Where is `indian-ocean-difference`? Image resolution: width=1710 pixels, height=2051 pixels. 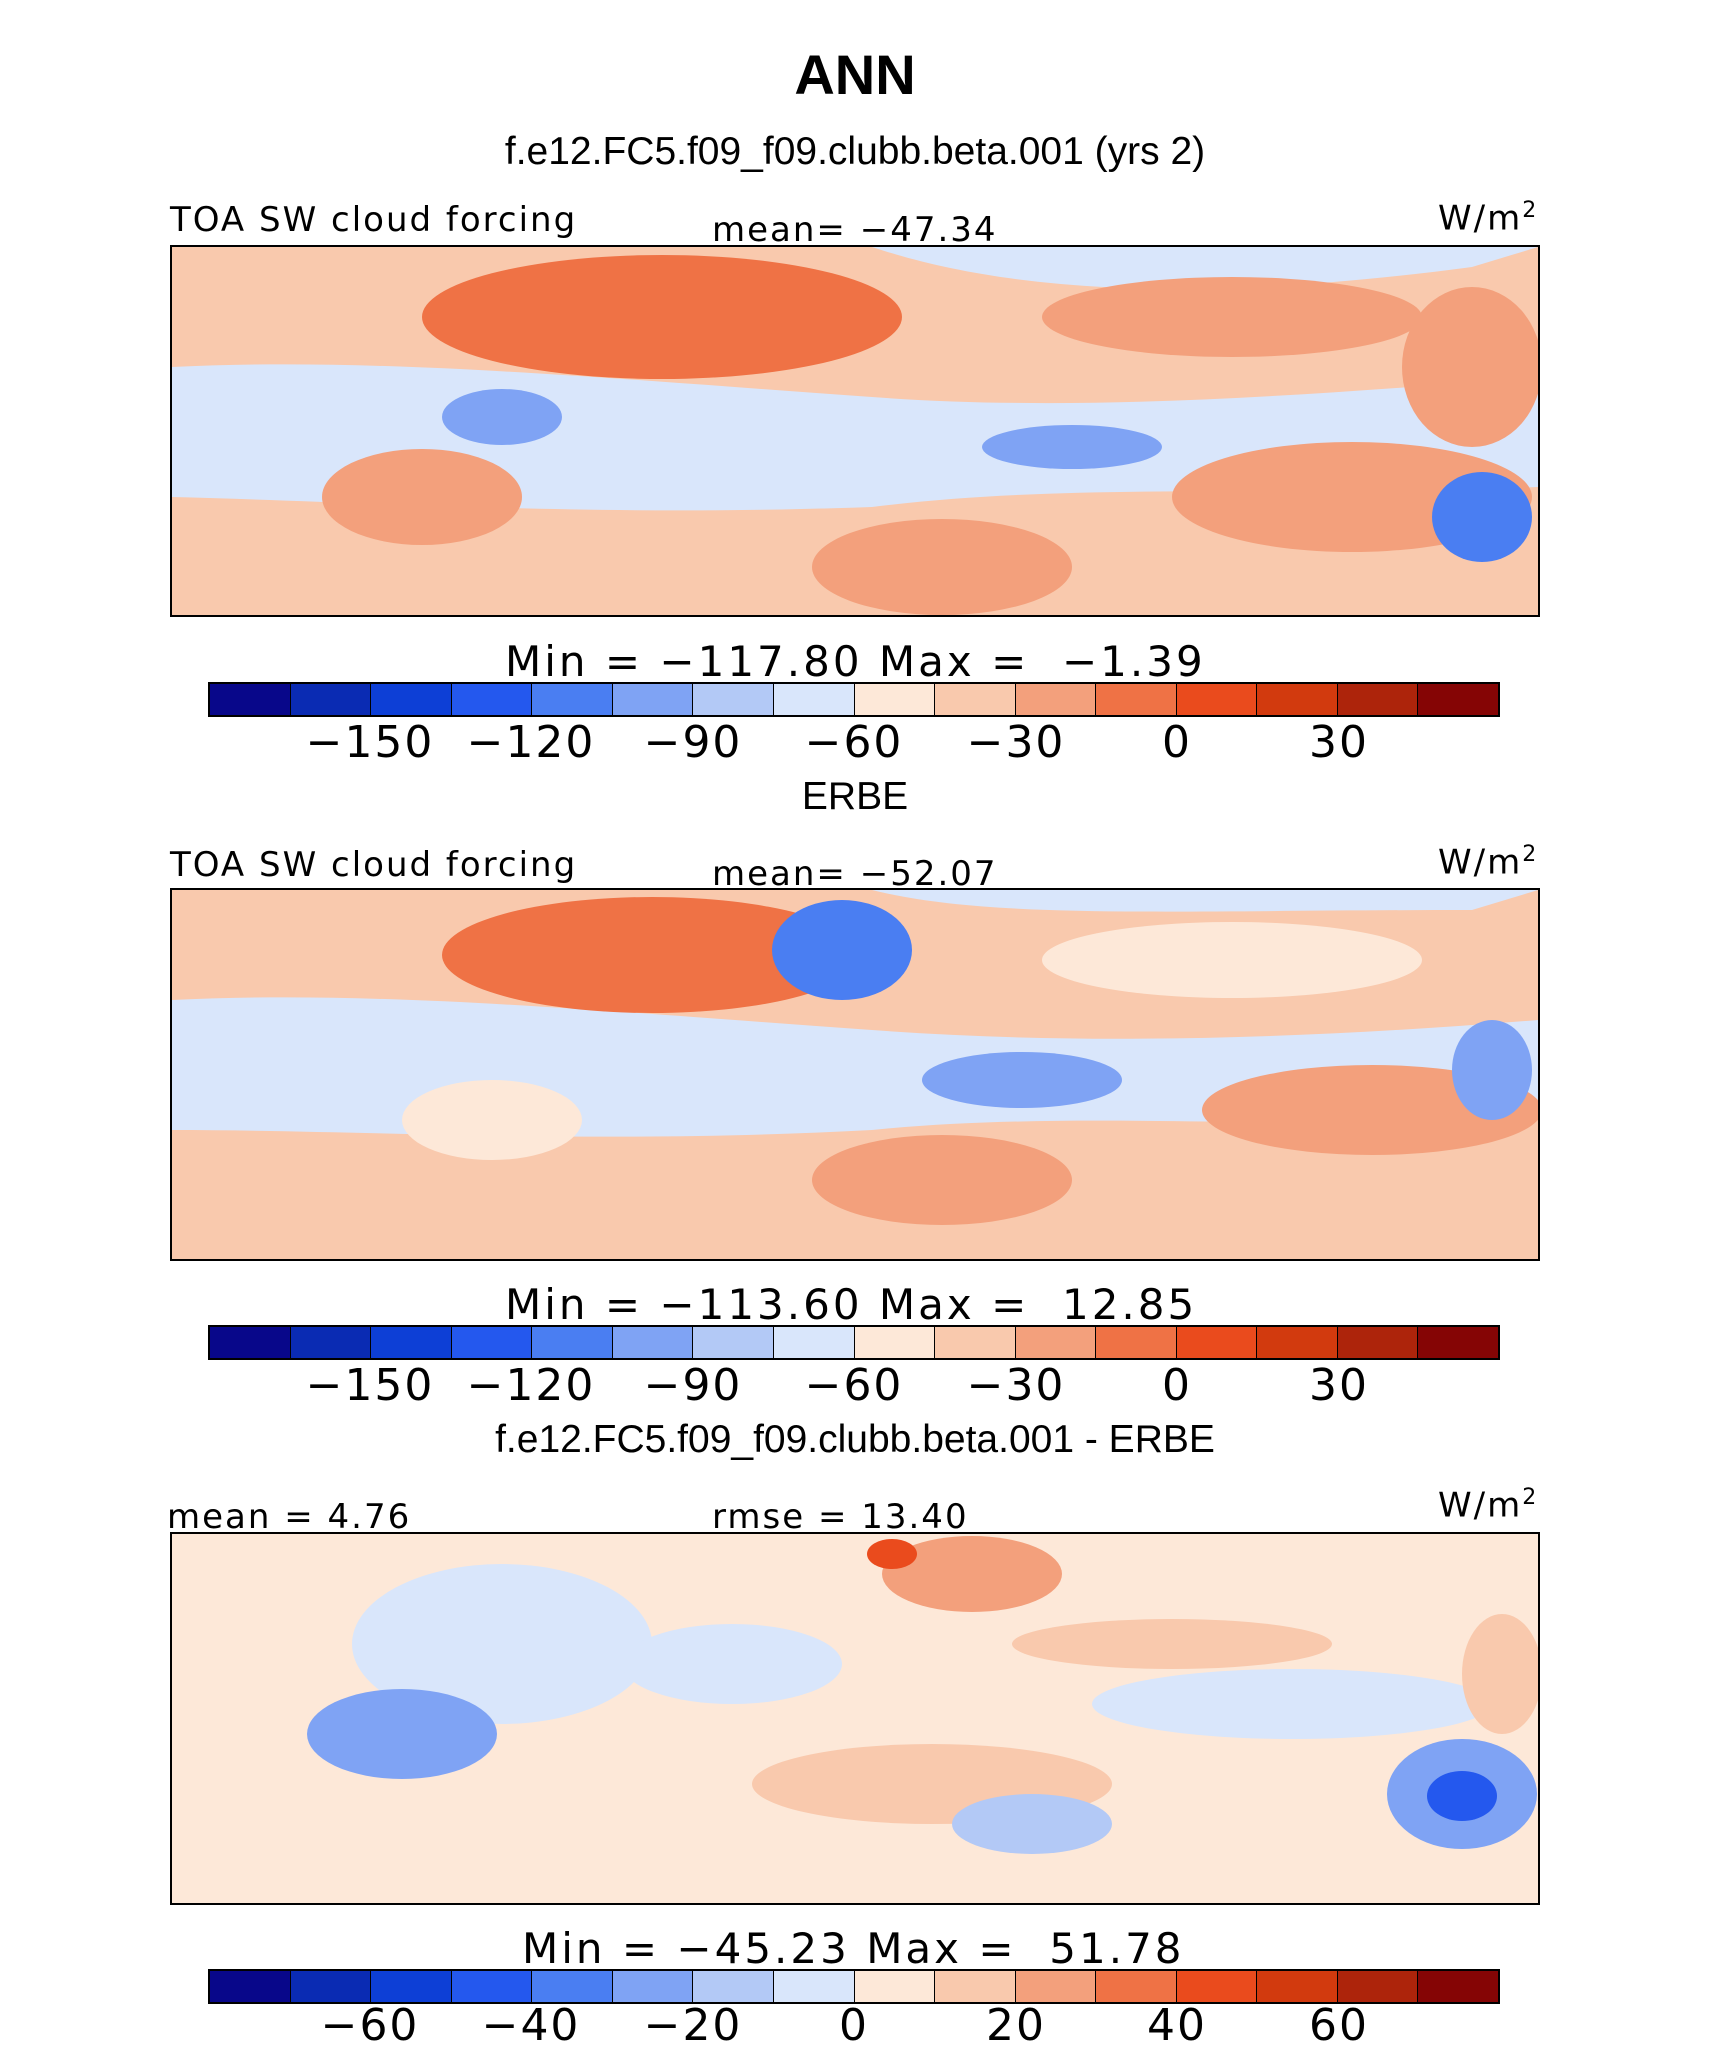 indian-ocean-difference is located at coordinates (732, 1664).